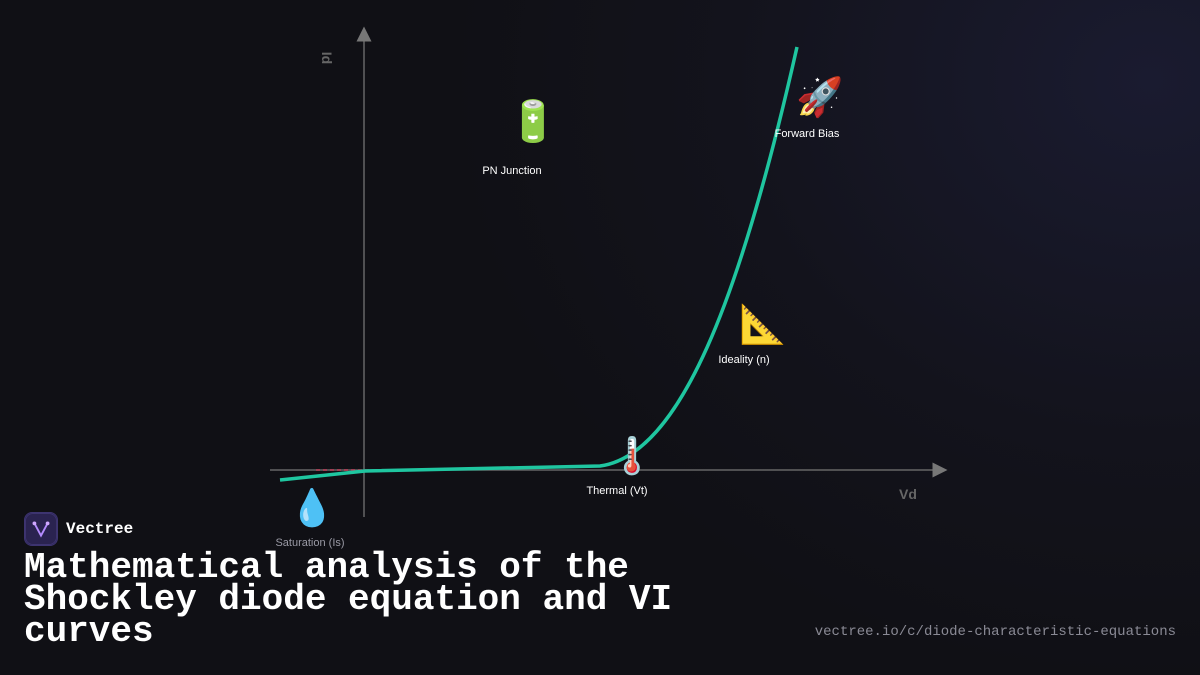 This screenshot has height=675, width=1200. I want to click on node-label: Thermal (Vt), so click(616, 491).